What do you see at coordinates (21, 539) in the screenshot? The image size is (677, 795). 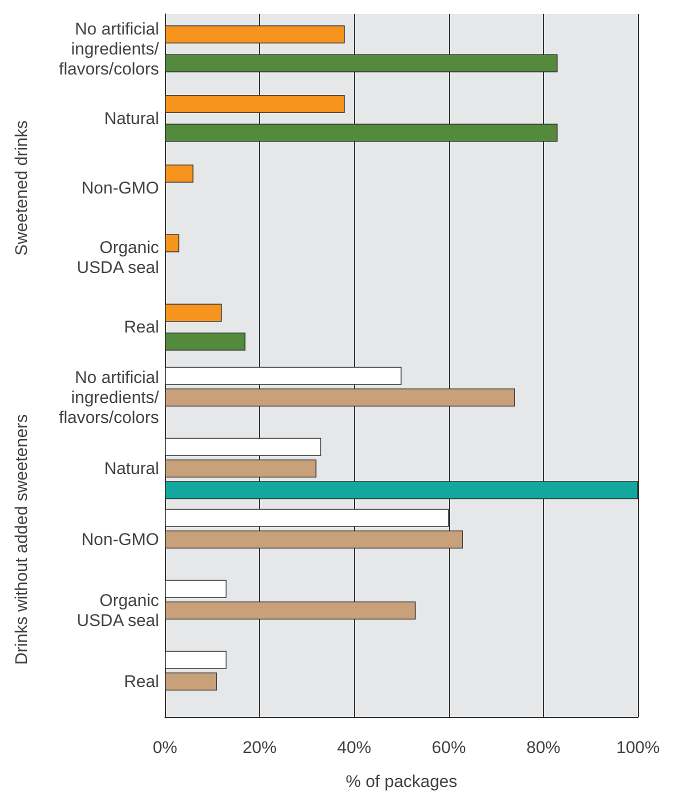 I see `y-axis-title: Drinks without added sweeteners` at bounding box center [21, 539].